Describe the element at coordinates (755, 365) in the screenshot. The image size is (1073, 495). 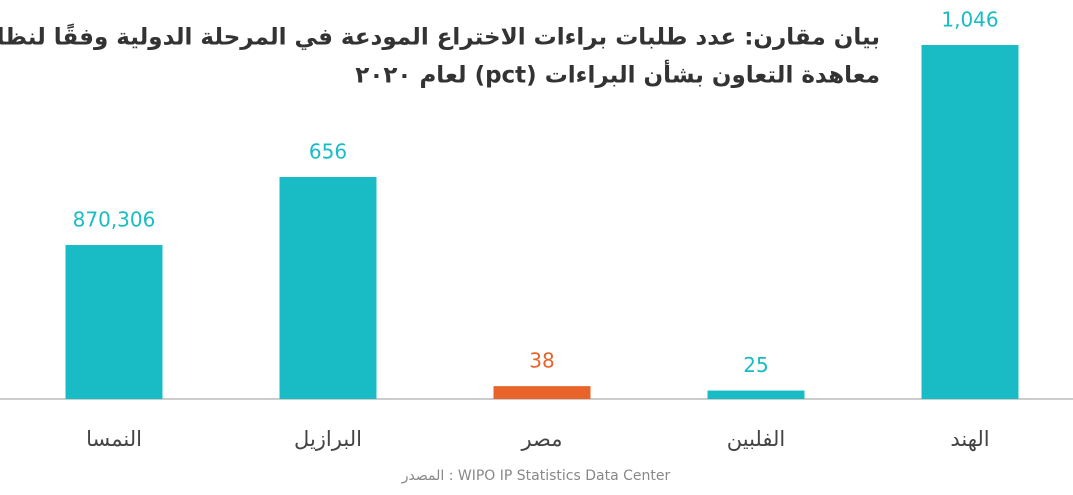
I see `value-label: 25` at that location.